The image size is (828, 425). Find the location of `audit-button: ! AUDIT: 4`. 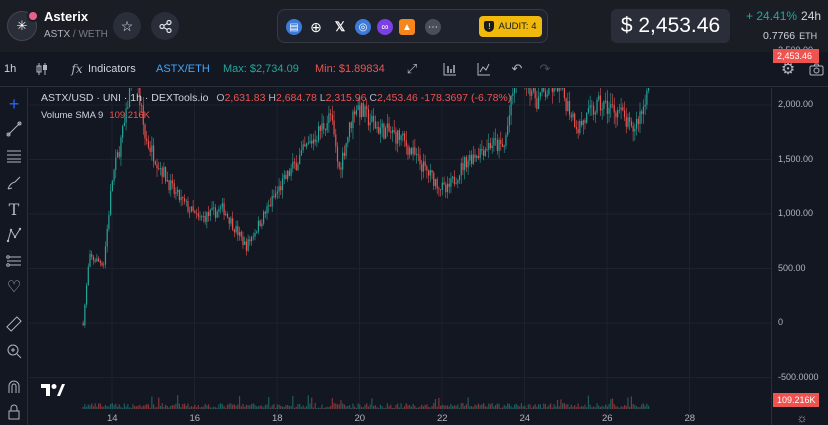

audit-button: ! AUDIT: 4 is located at coordinates (510, 26).